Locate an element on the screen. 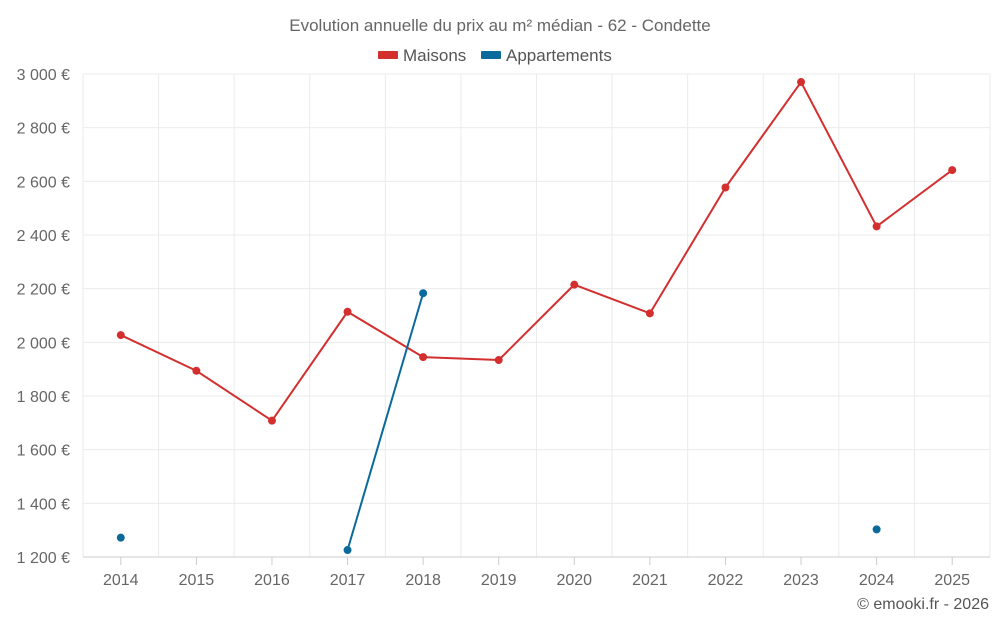  x-tick-label: 2018 is located at coordinates (423, 580).